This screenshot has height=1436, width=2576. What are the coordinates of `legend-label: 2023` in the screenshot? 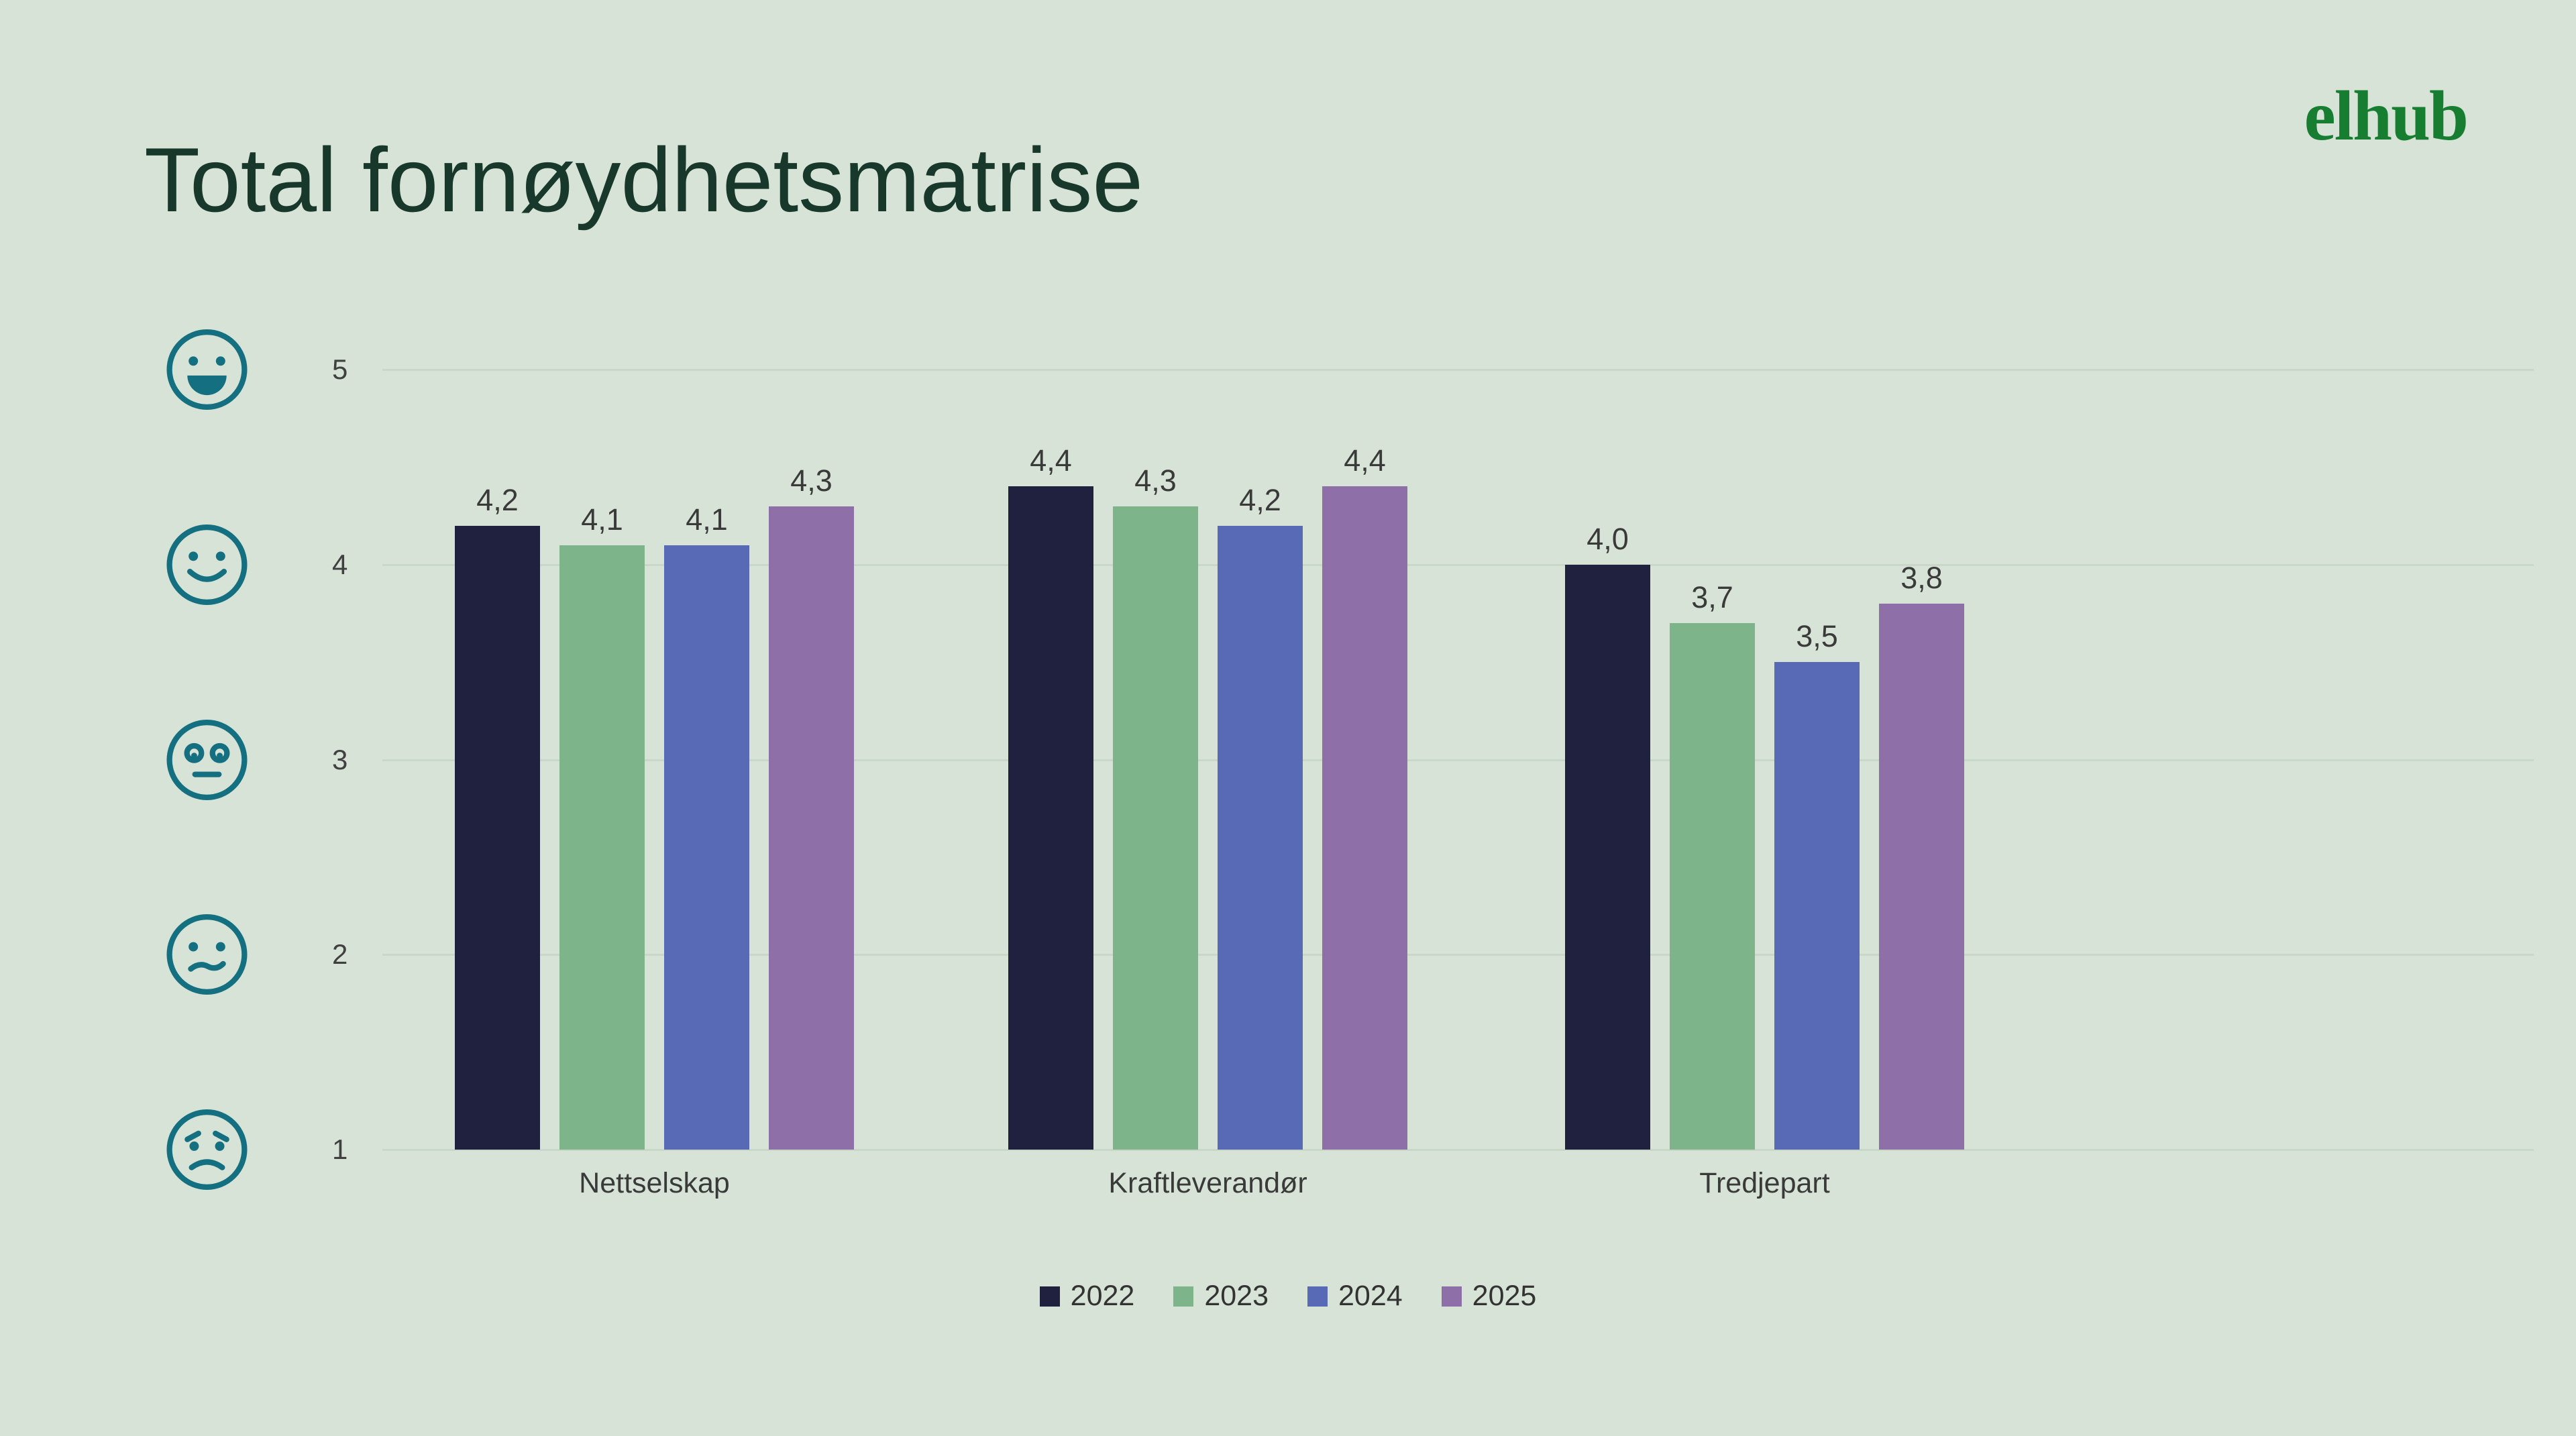 It's located at (1236, 1296).